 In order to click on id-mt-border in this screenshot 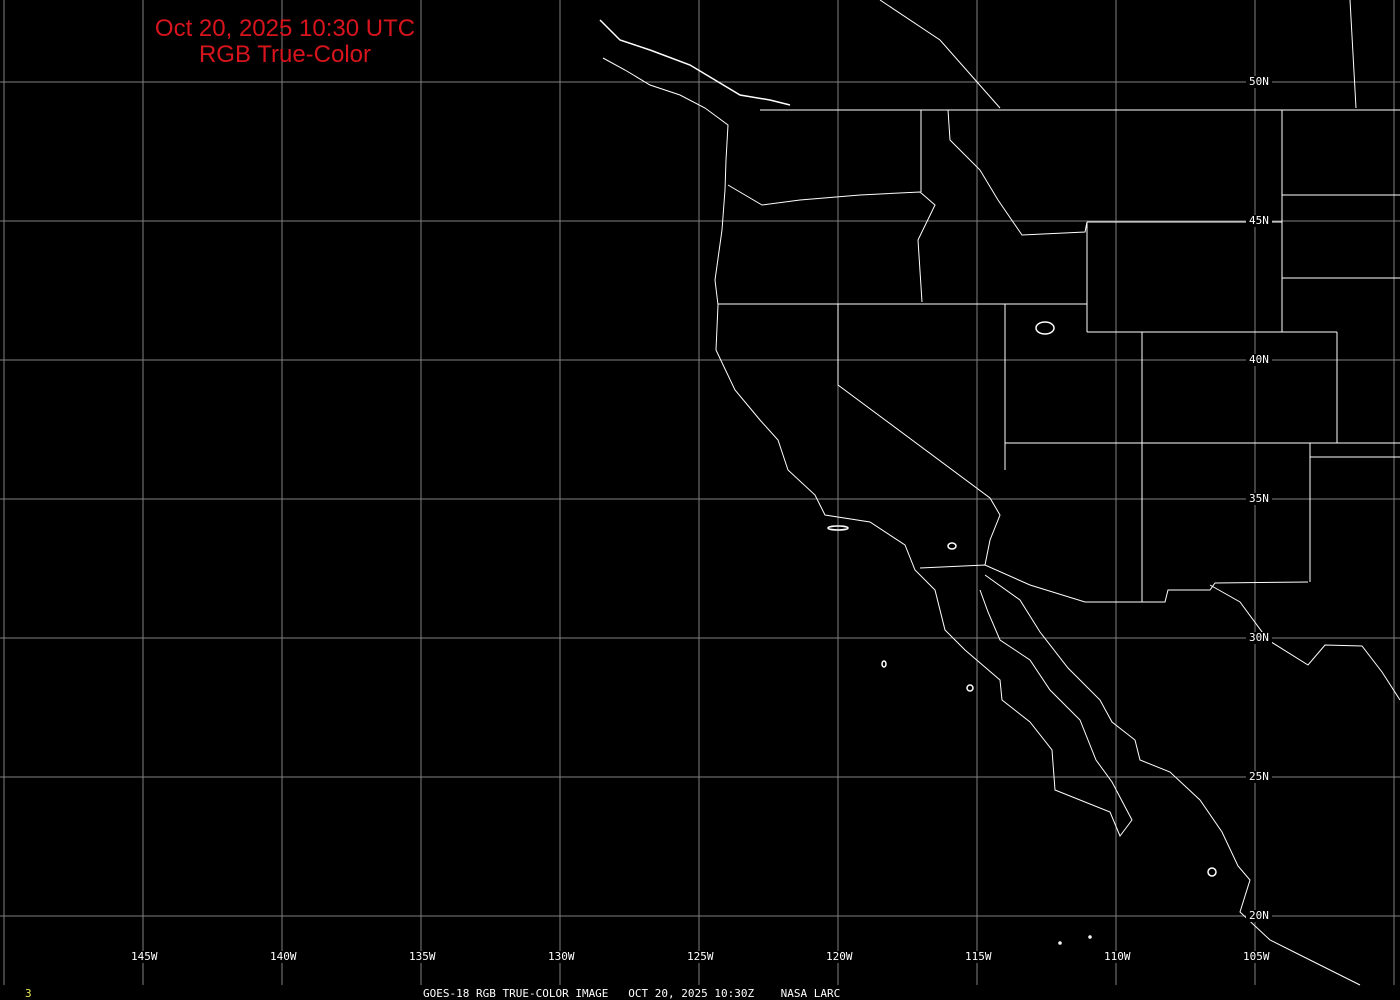, I will do `click(1017, 172)`.